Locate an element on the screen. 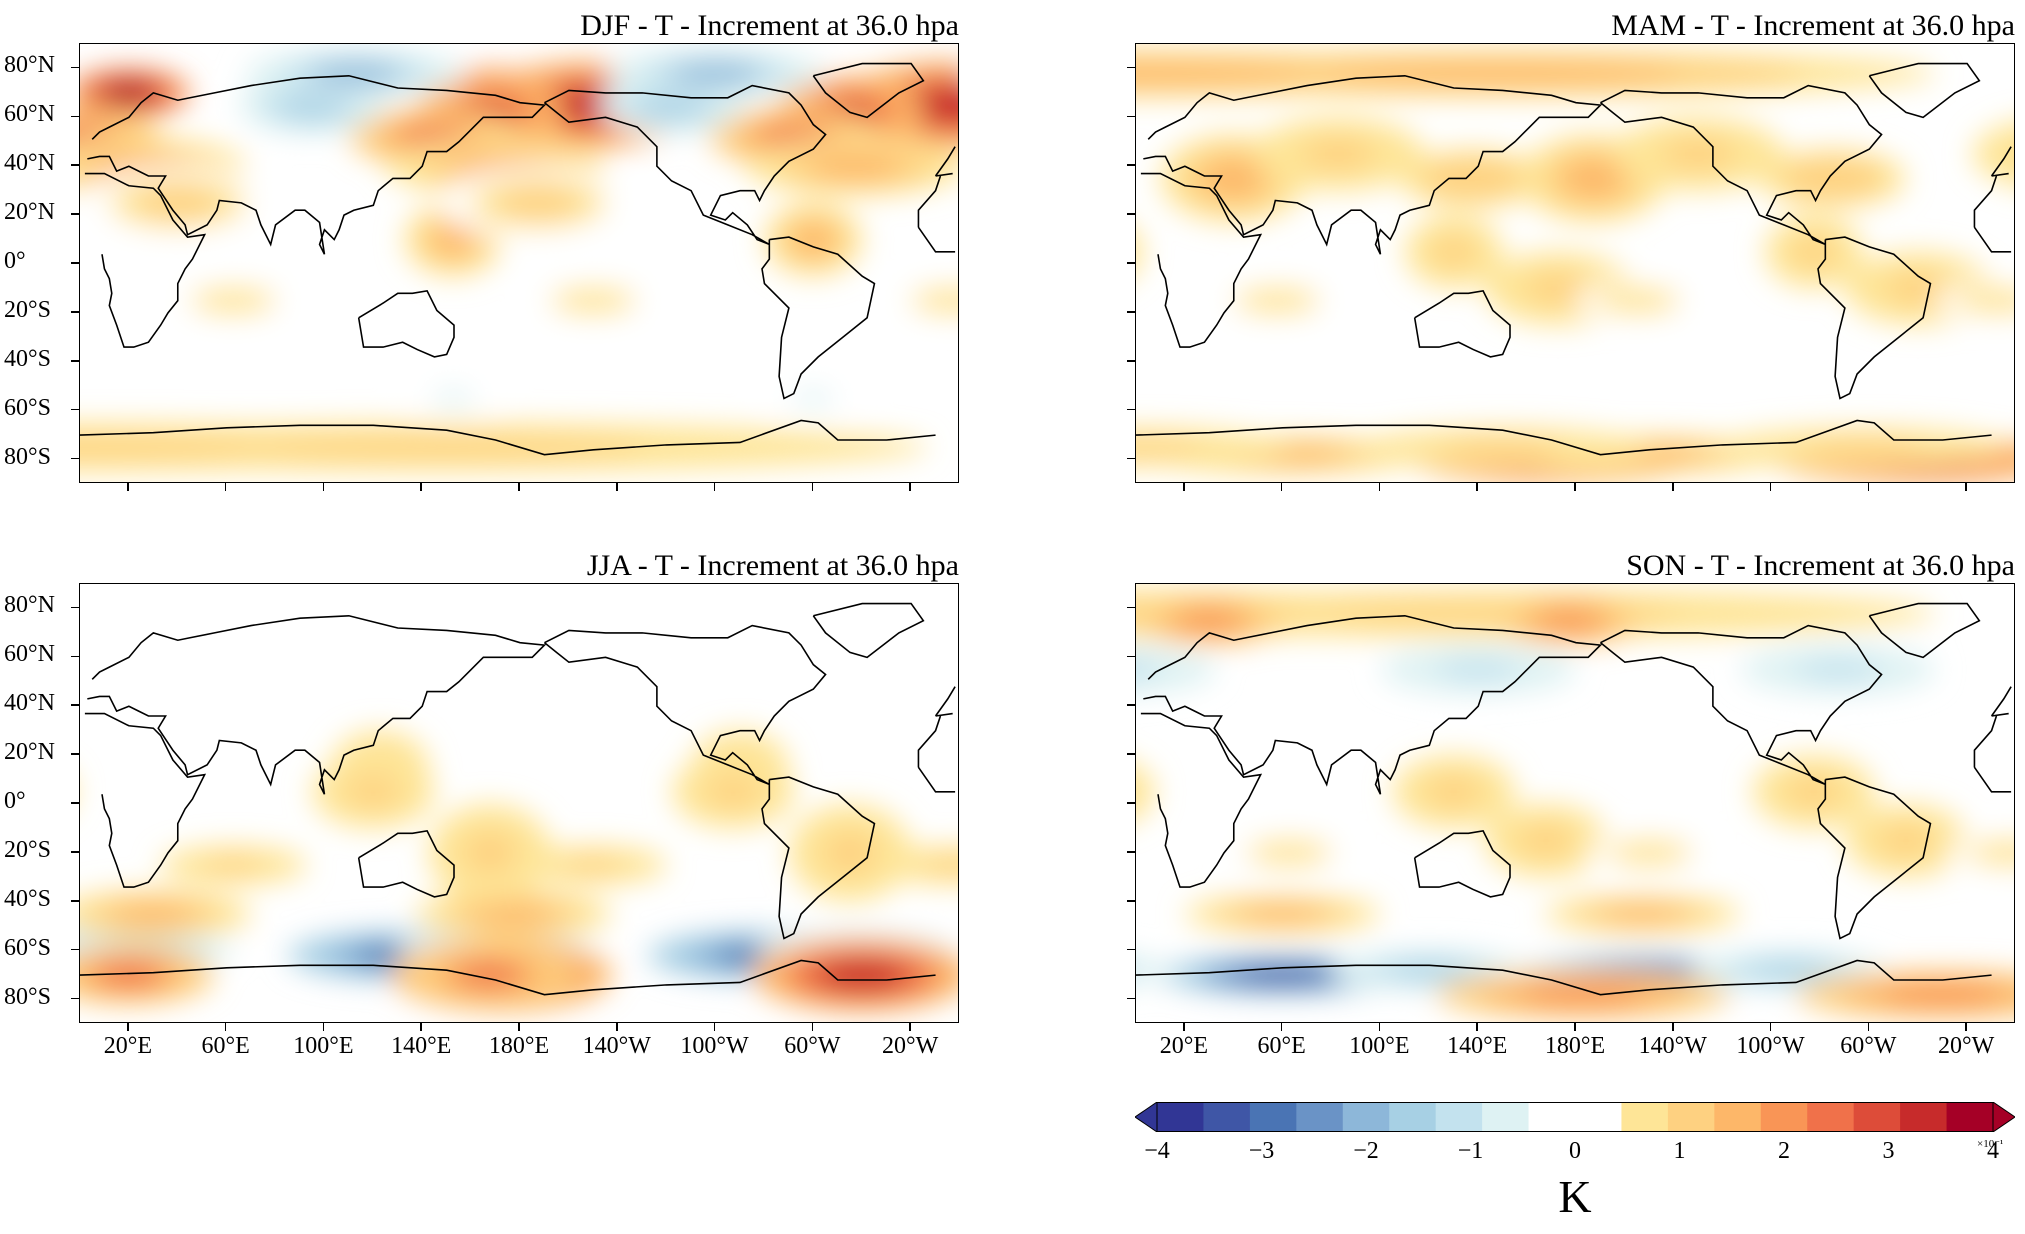 This screenshot has width=2025, height=1234. x-tick-label: 60°E is located at coordinates (225, 1046).